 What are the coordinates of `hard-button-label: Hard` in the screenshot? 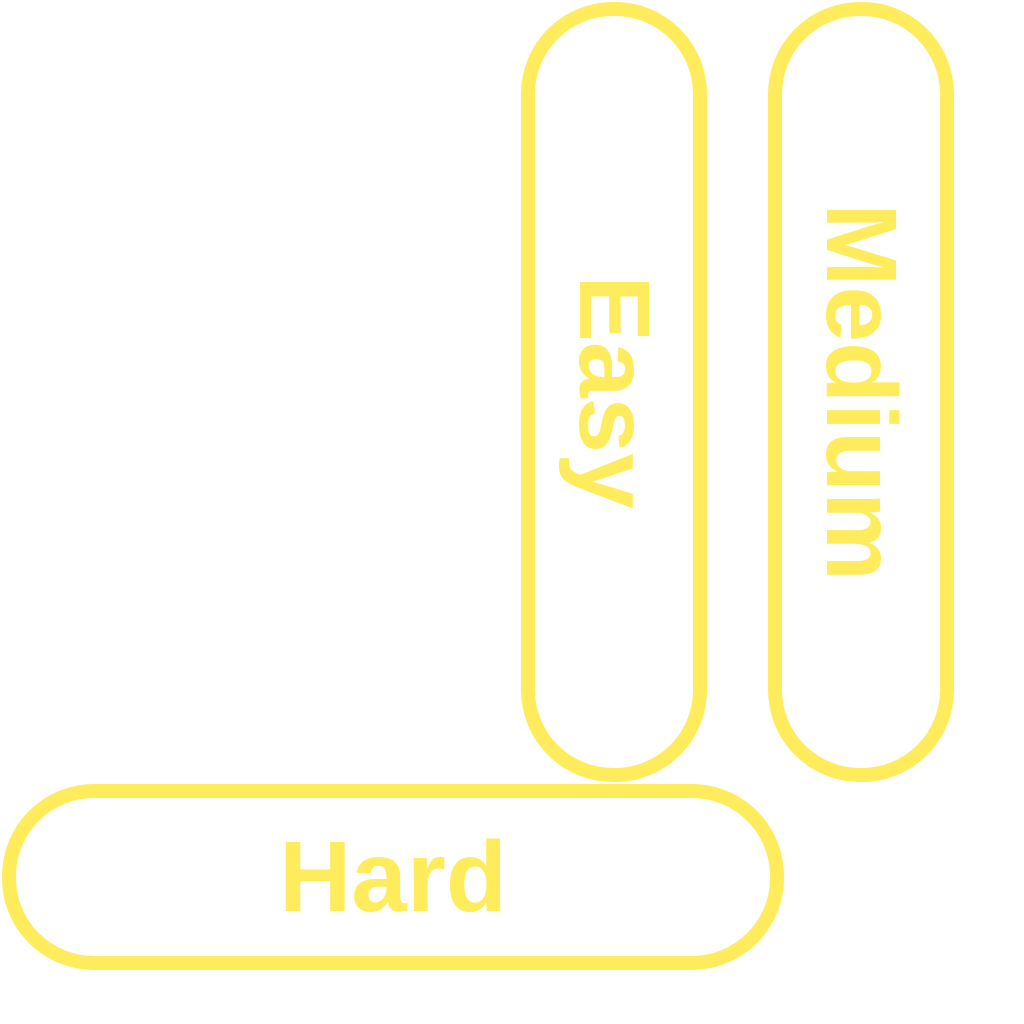 It's located at (393, 877).